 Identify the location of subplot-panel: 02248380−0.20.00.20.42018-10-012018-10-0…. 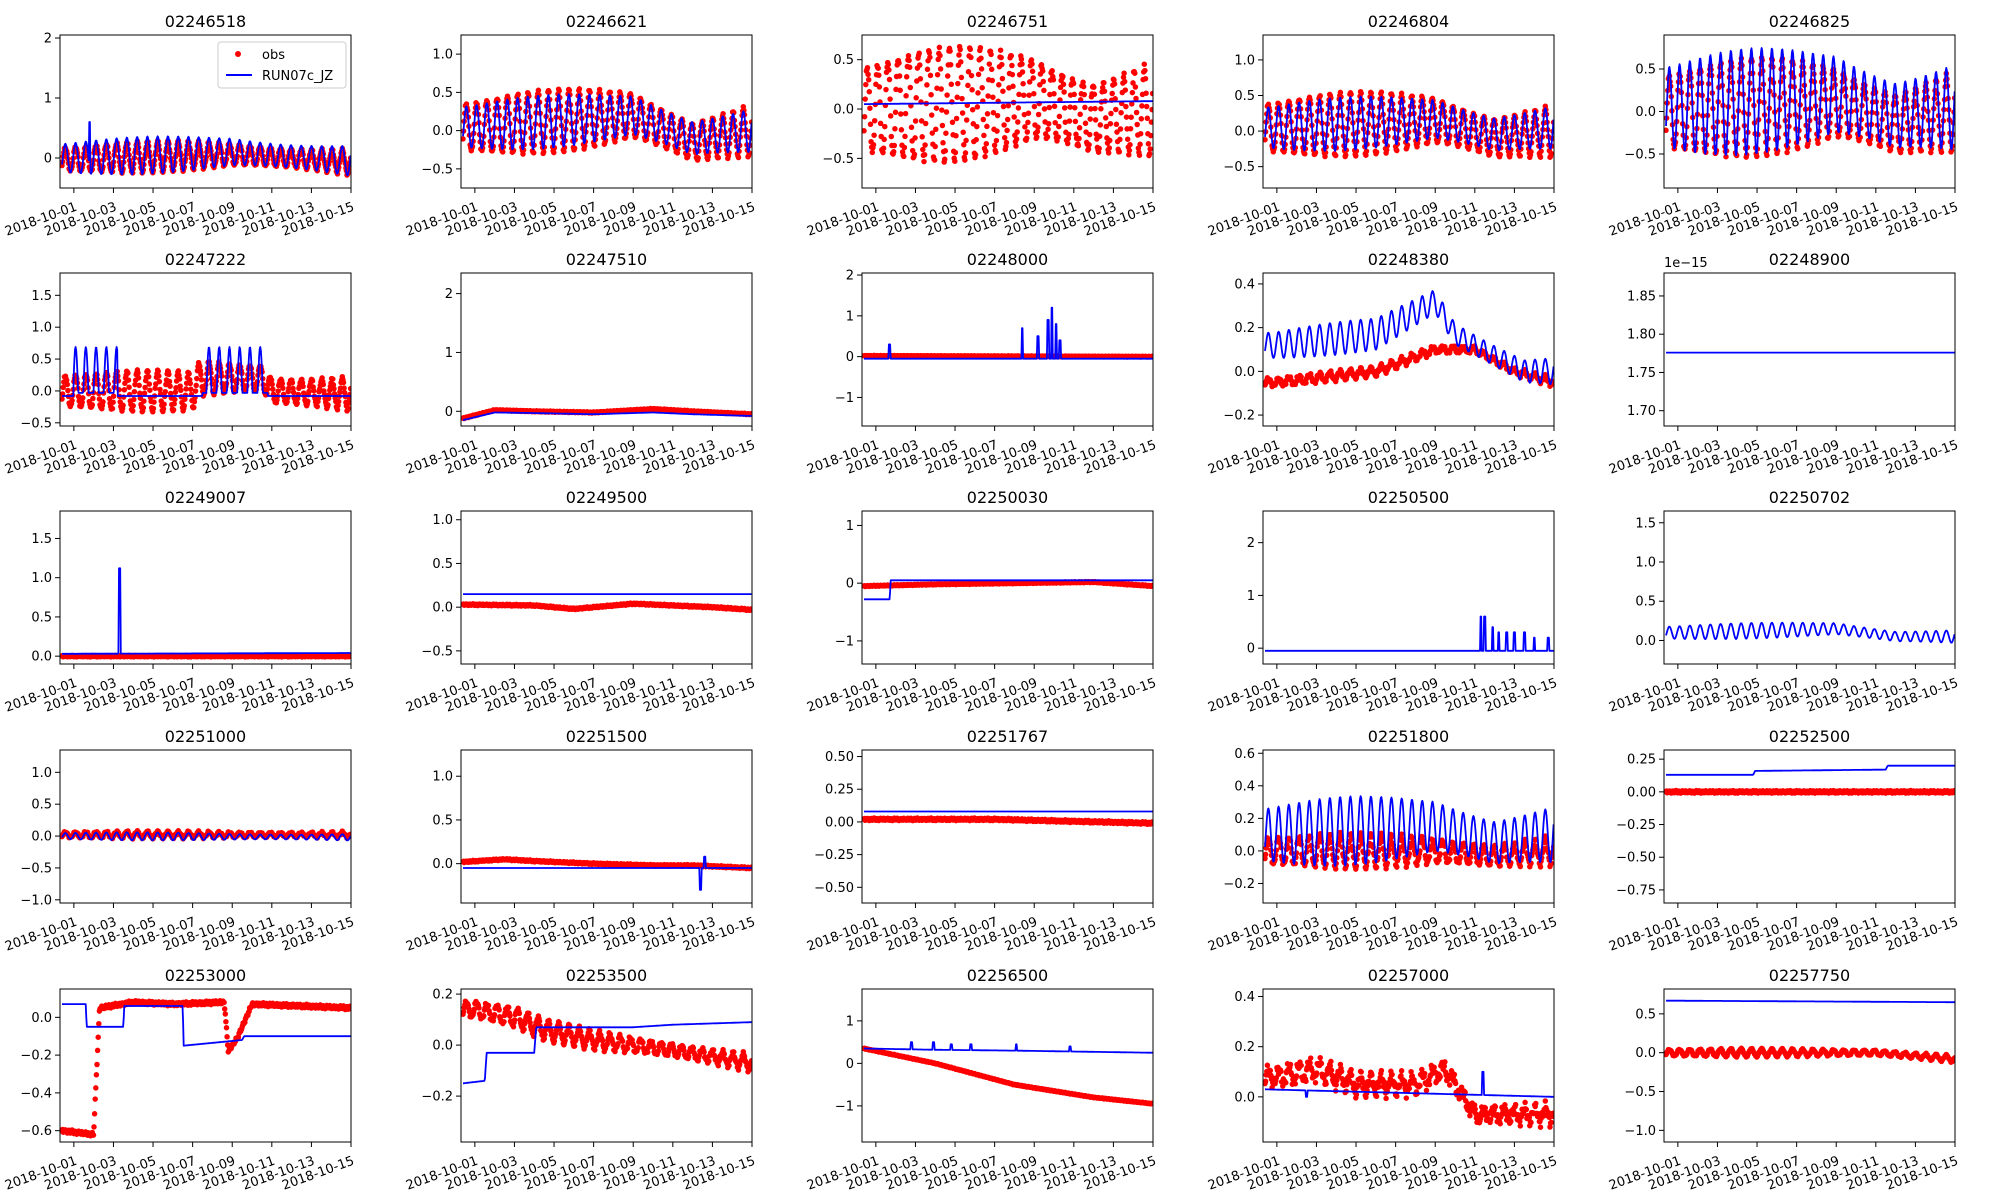
(1382, 364).